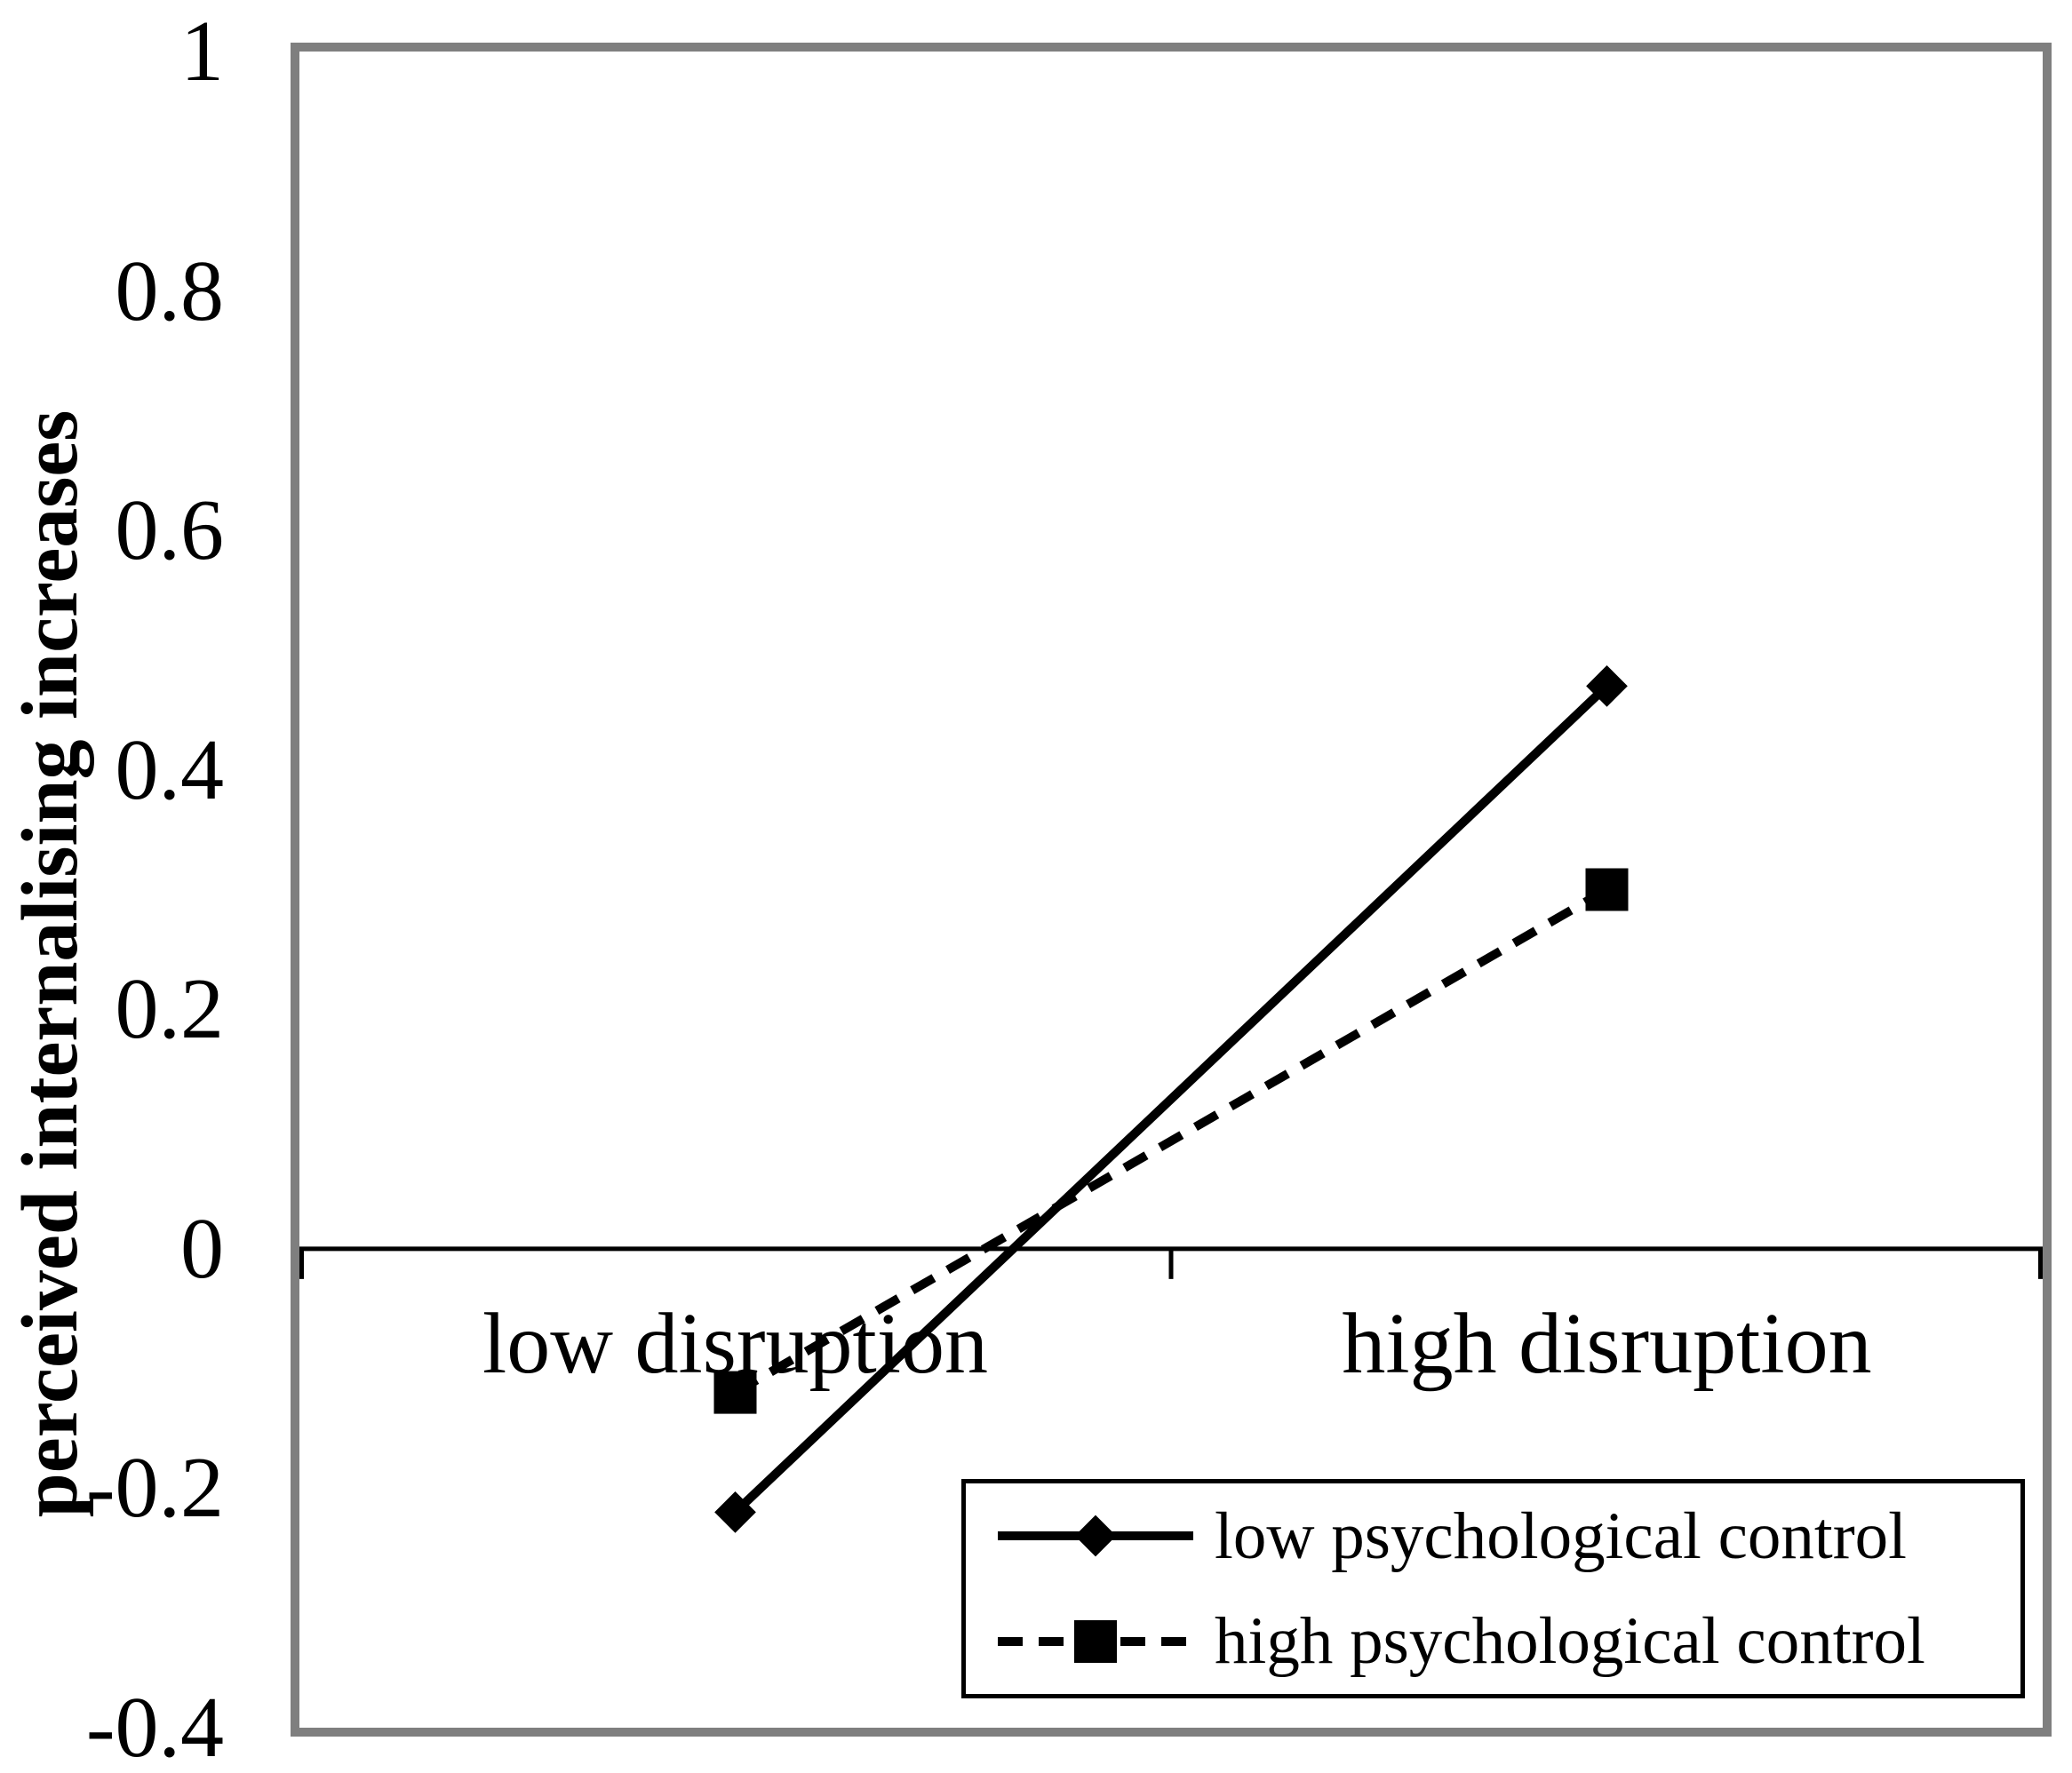 The height and width of the screenshot is (1773, 2072). What do you see at coordinates (170, 530) in the screenshot?
I see `y-axis-tick-label: 0.6` at bounding box center [170, 530].